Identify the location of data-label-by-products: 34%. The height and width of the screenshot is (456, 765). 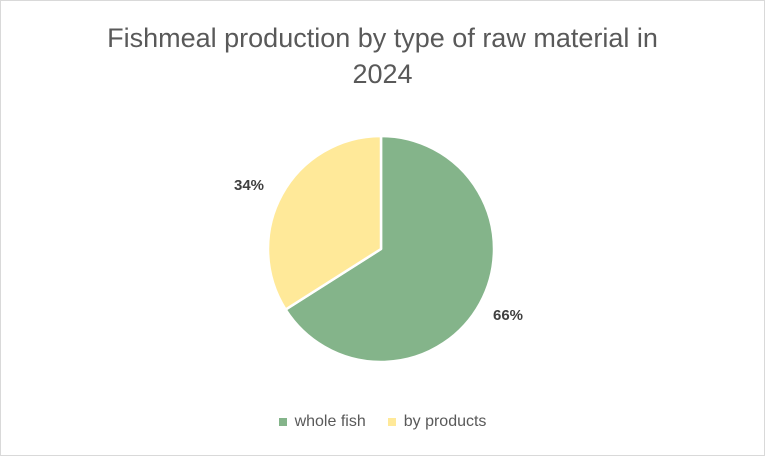
(249, 185).